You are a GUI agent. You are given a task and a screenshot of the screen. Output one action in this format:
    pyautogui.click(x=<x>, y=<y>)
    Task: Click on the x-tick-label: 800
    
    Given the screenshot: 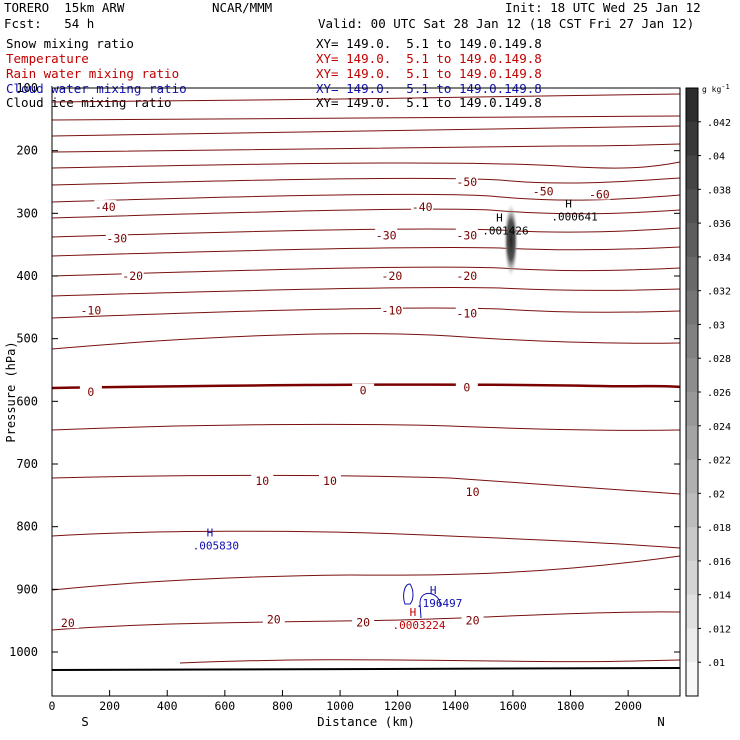 What is the action you would take?
    pyautogui.click(x=282, y=706)
    